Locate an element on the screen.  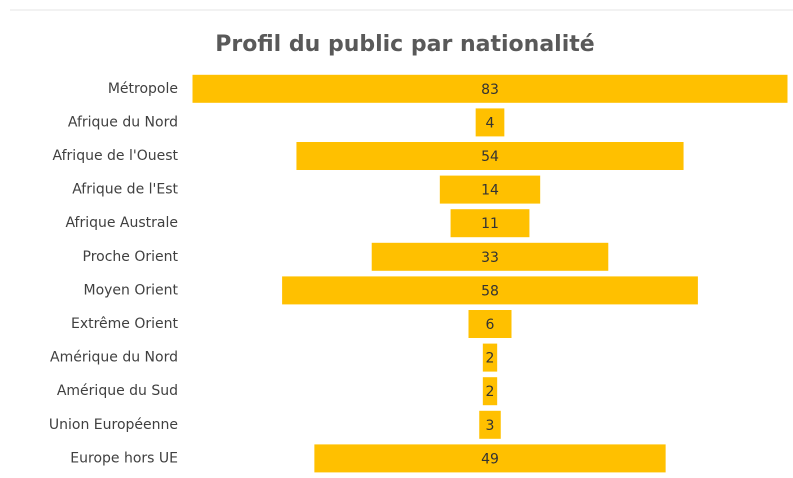
data-label: 54 is located at coordinates (490, 157).